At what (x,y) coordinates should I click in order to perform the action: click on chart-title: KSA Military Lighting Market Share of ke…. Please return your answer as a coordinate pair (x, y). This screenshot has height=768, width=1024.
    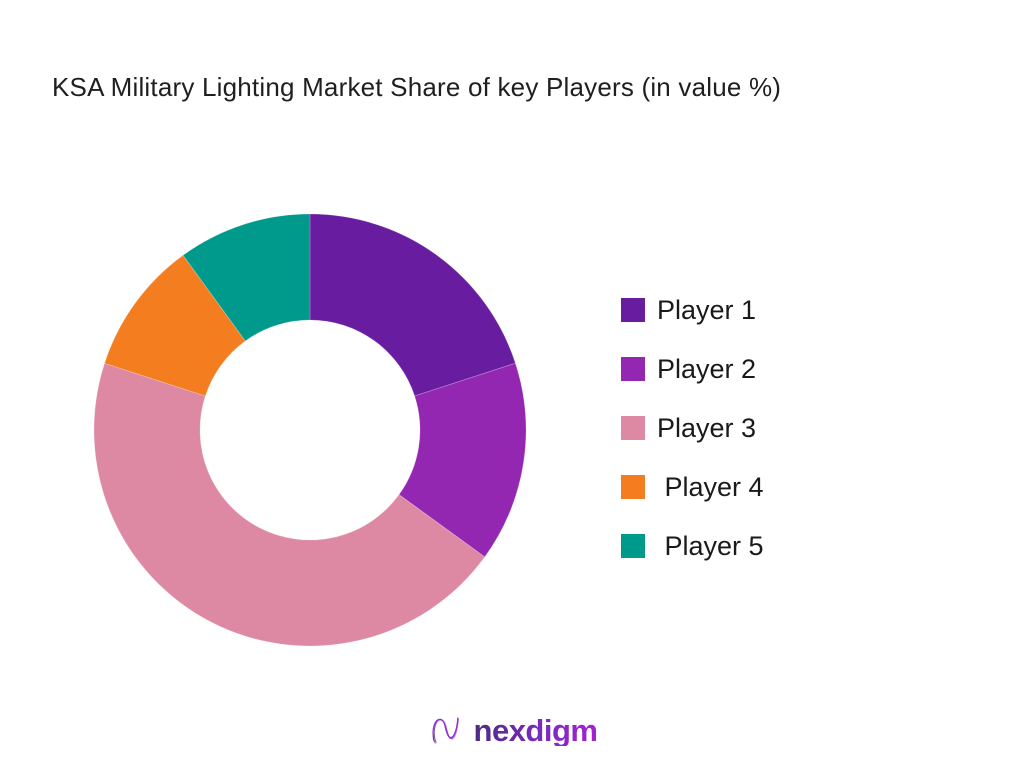
    Looking at the image, I should click on (417, 87).